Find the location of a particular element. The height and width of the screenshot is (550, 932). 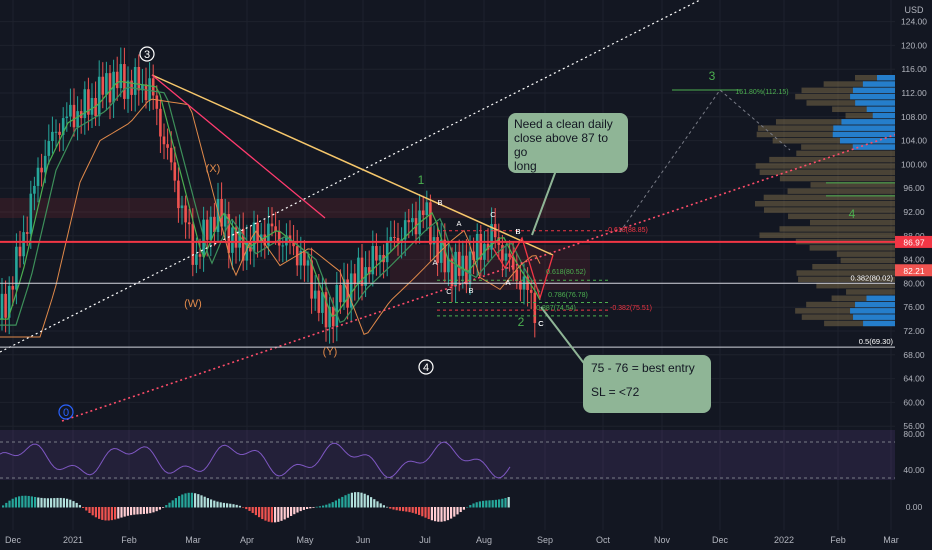

resistance-zone is located at coordinates (295, 208).